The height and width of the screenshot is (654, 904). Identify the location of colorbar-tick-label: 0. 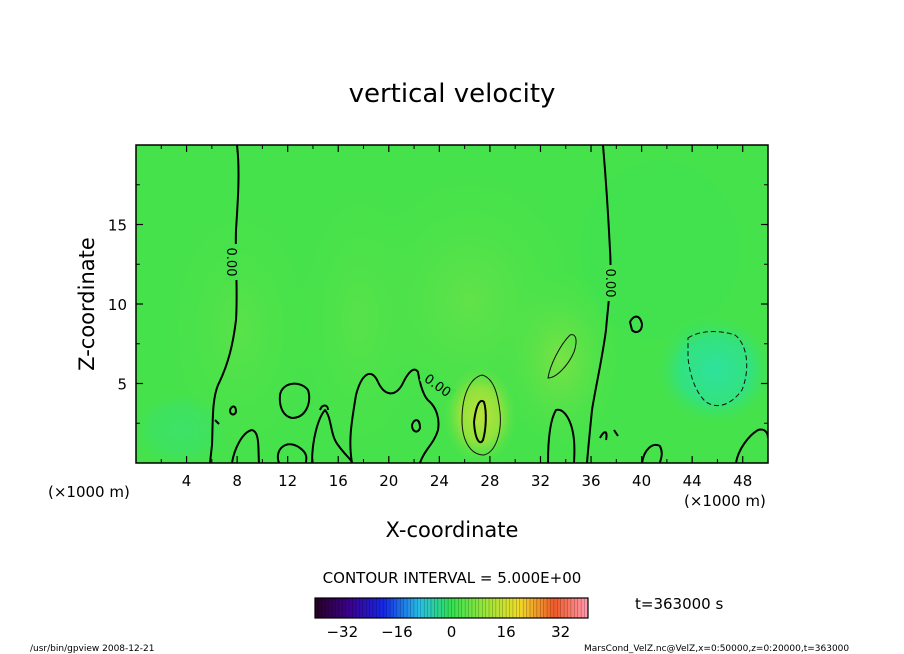
(452, 632).